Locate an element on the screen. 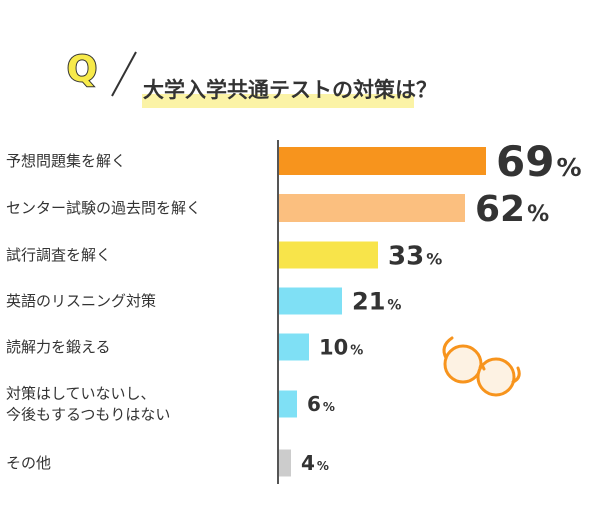 The width and height of the screenshot is (600, 525). value-label-2: 62% is located at coordinates (512, 209).